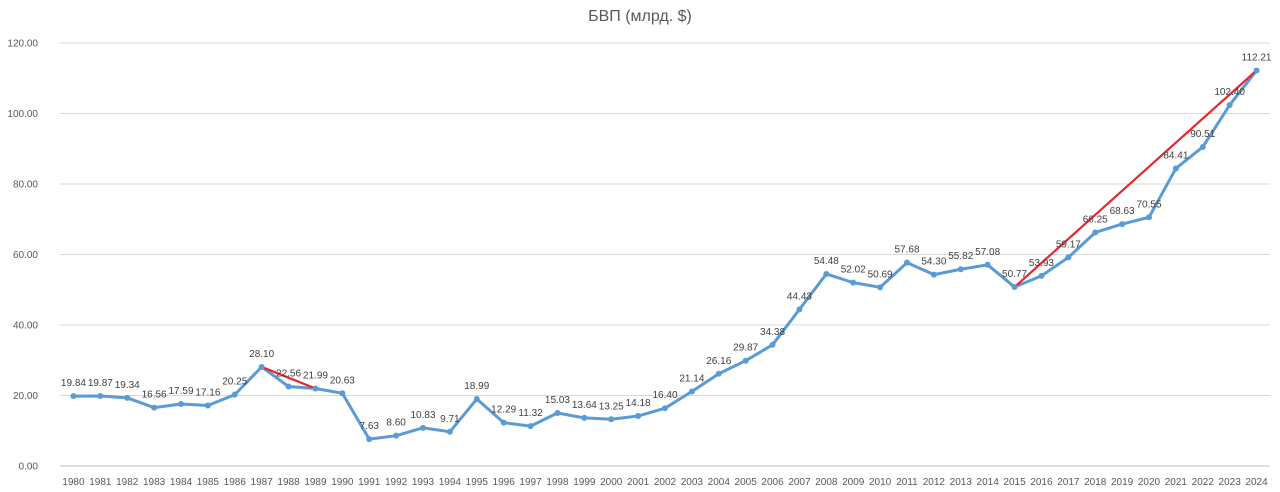 This screenshot has height=492, width=1280. What do you see at coordinates (288, 373) in the screenshot?
I see `data-label: 22.56` at bounding box center [288, 373].